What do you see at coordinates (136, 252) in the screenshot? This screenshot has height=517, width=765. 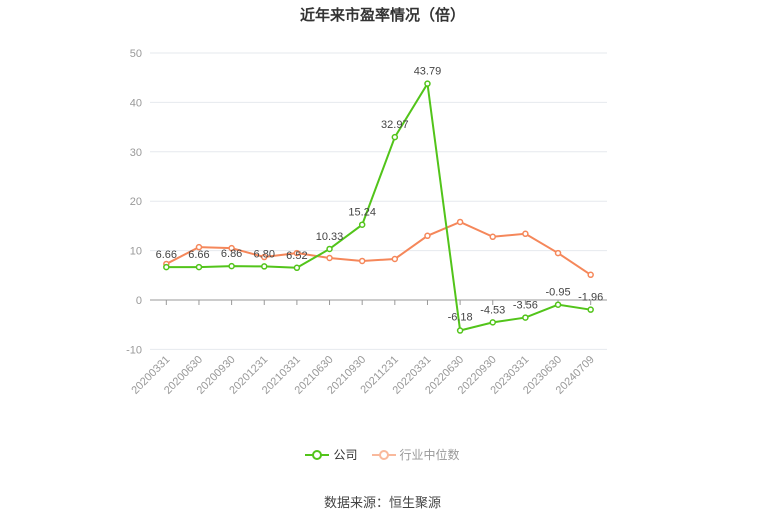 I see `y-tick-label: 10` at bounding box center [136, 252].